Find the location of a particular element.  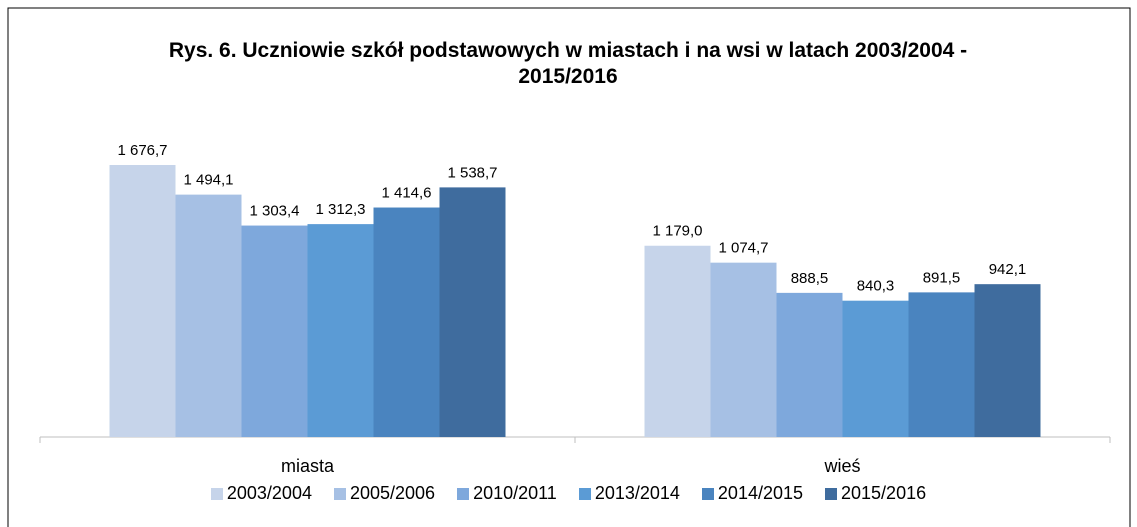

legend-label: 2014/2015 is located at coordinates (760, 493).